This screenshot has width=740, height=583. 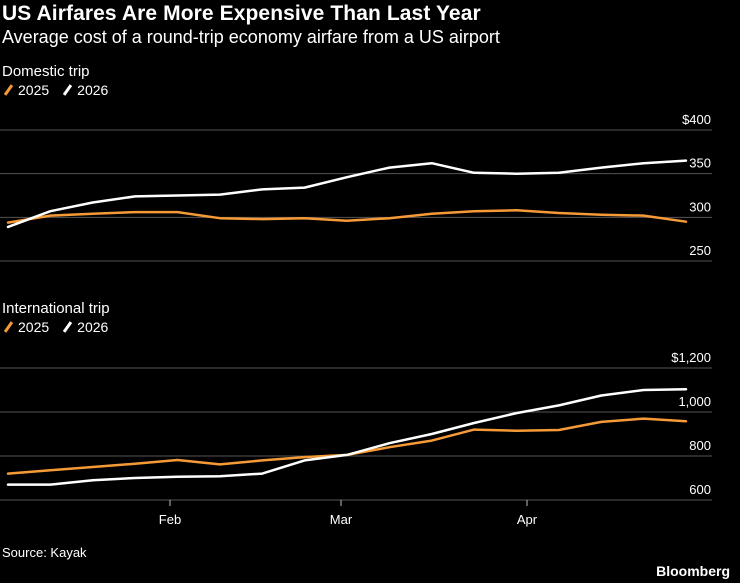 What do you see at coordinates (696, 119) in the screenshot?
I see `domestic-y-tick-label: $400` at bounding box center [696, 119].